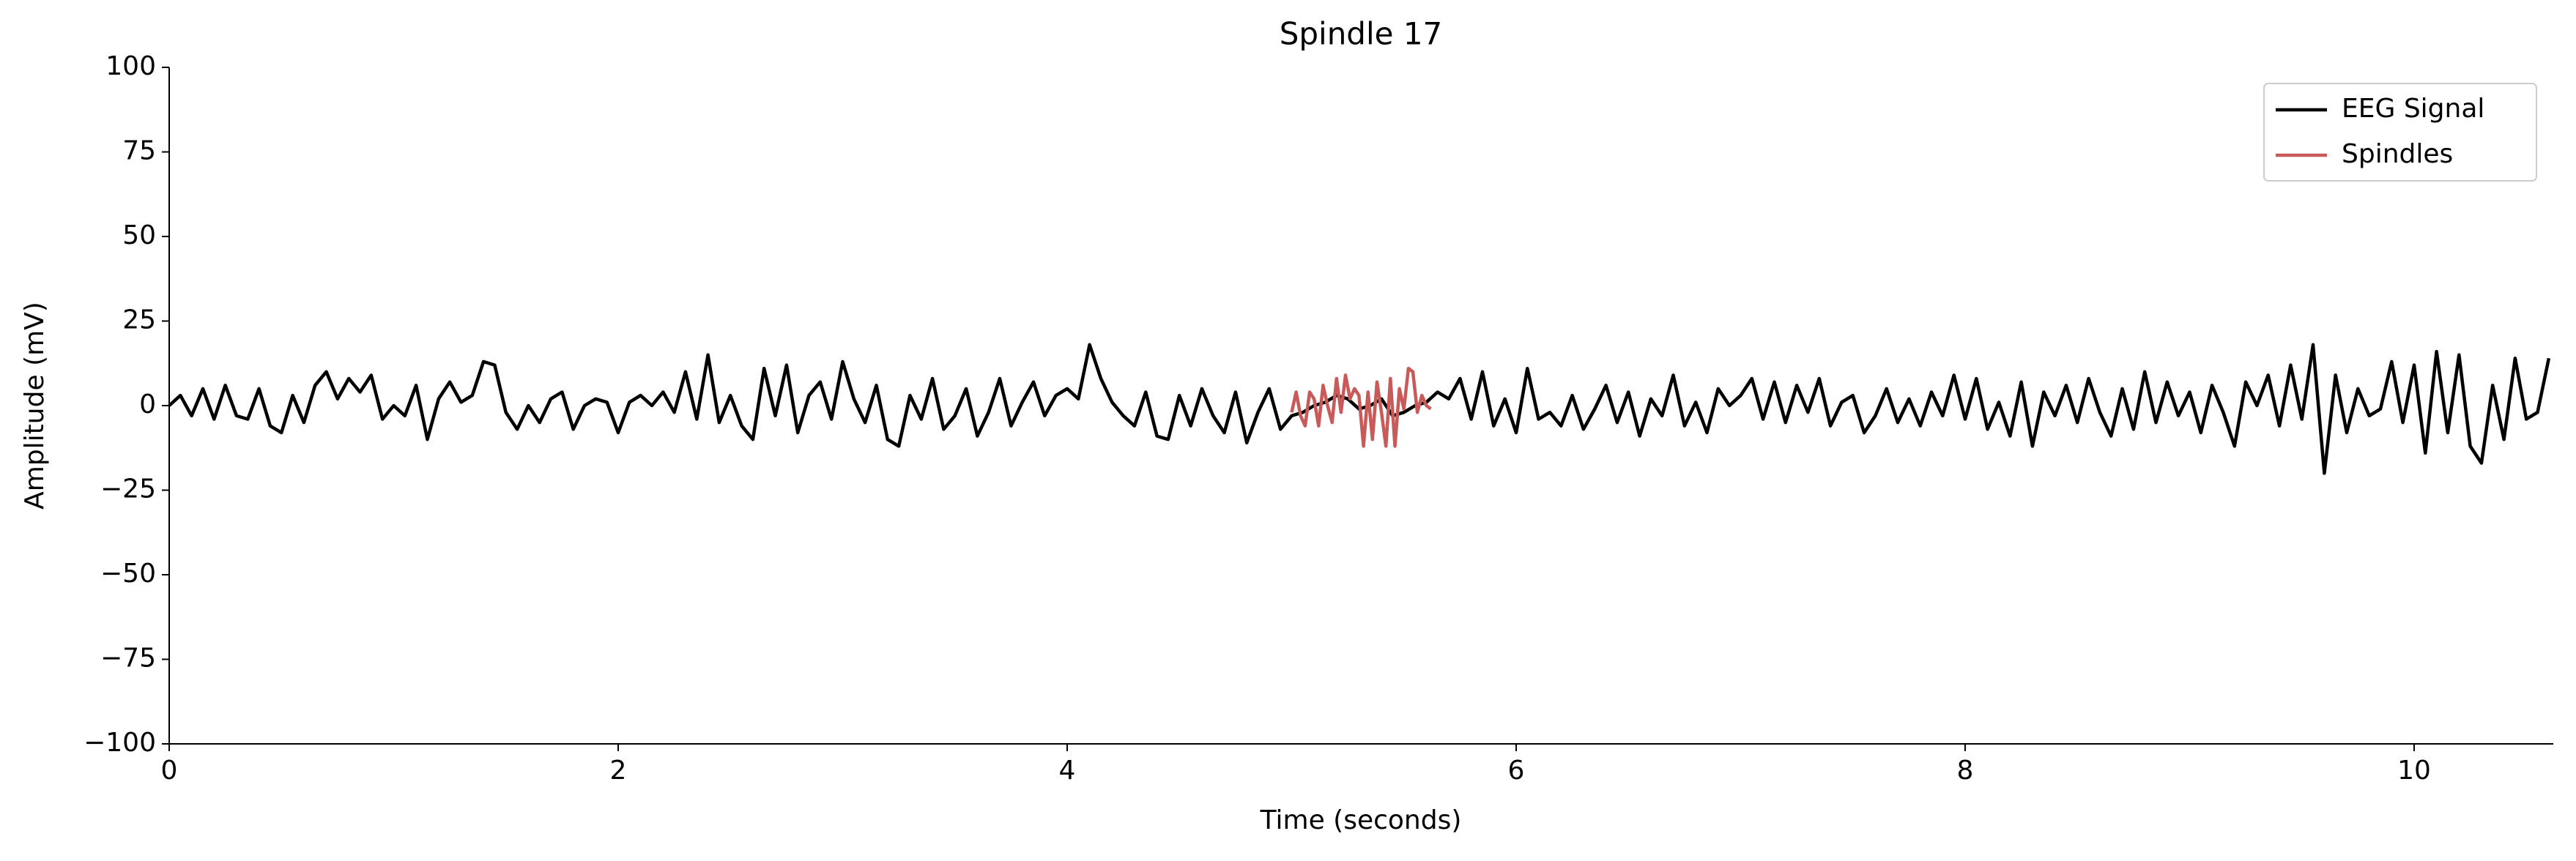 The height and width of the screenshot is (861, 2576). Describe the element at coordinates (35, 406) in the screenshot. I see `y-axis-label: Amplitude (mV)` at that location.